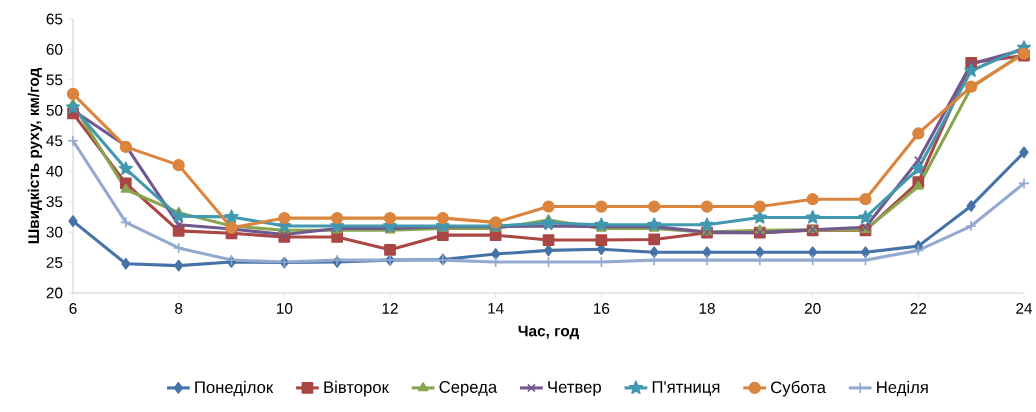  I want to click on legend-label: Неділя, so click(902, 388).